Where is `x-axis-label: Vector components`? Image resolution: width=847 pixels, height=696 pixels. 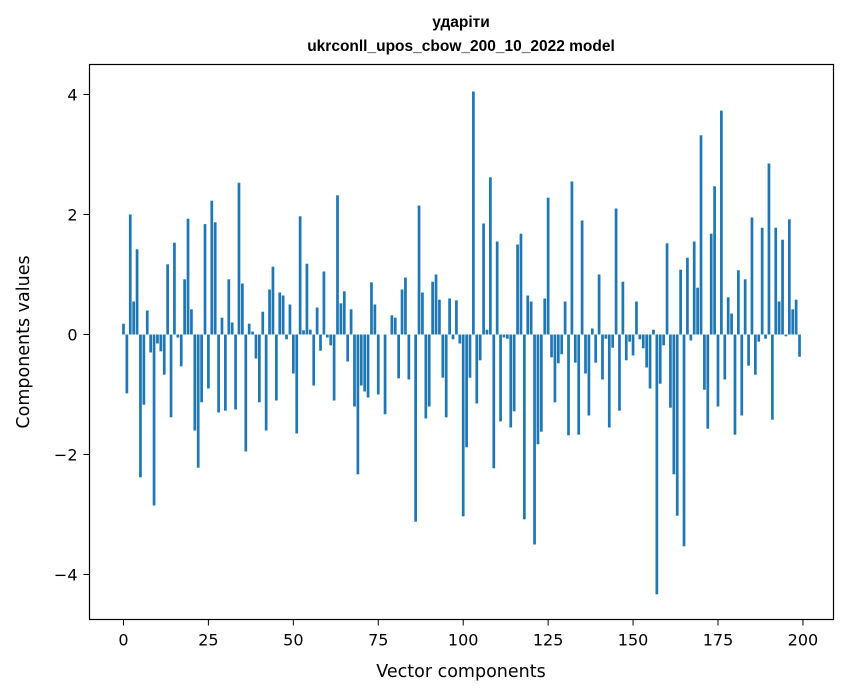 x-axis-label: Vector components is located at coordinates (460, 672).